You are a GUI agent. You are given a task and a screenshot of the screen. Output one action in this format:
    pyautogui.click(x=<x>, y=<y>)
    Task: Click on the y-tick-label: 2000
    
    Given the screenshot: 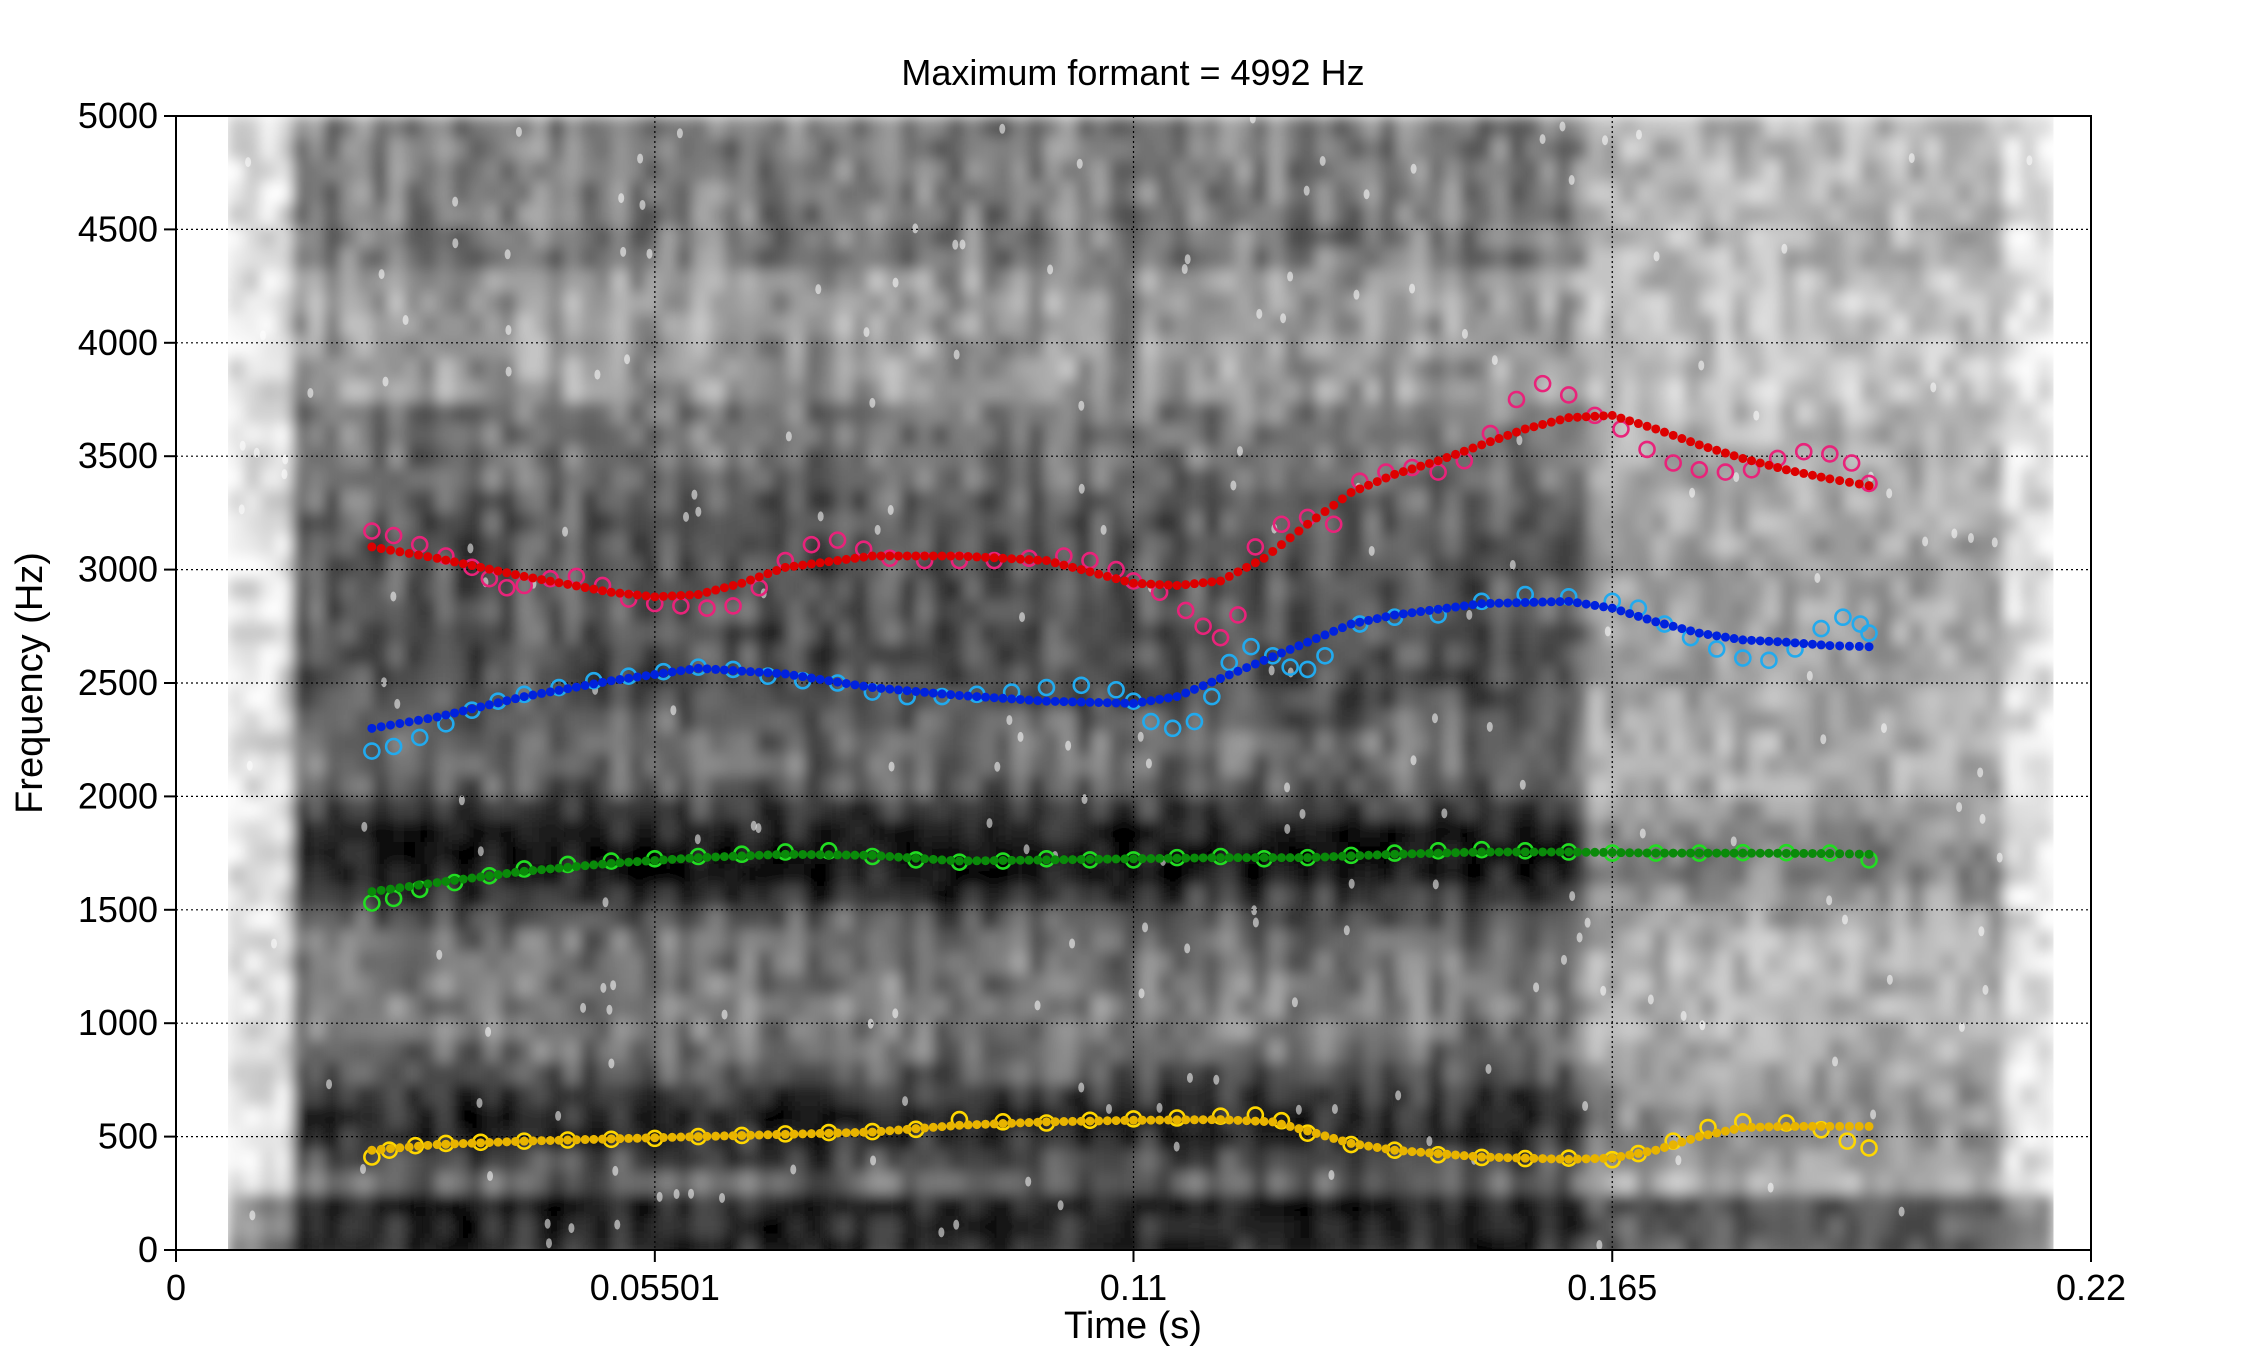 What is the action you would take?
    pyautogui.click(x=118, y=795)
    